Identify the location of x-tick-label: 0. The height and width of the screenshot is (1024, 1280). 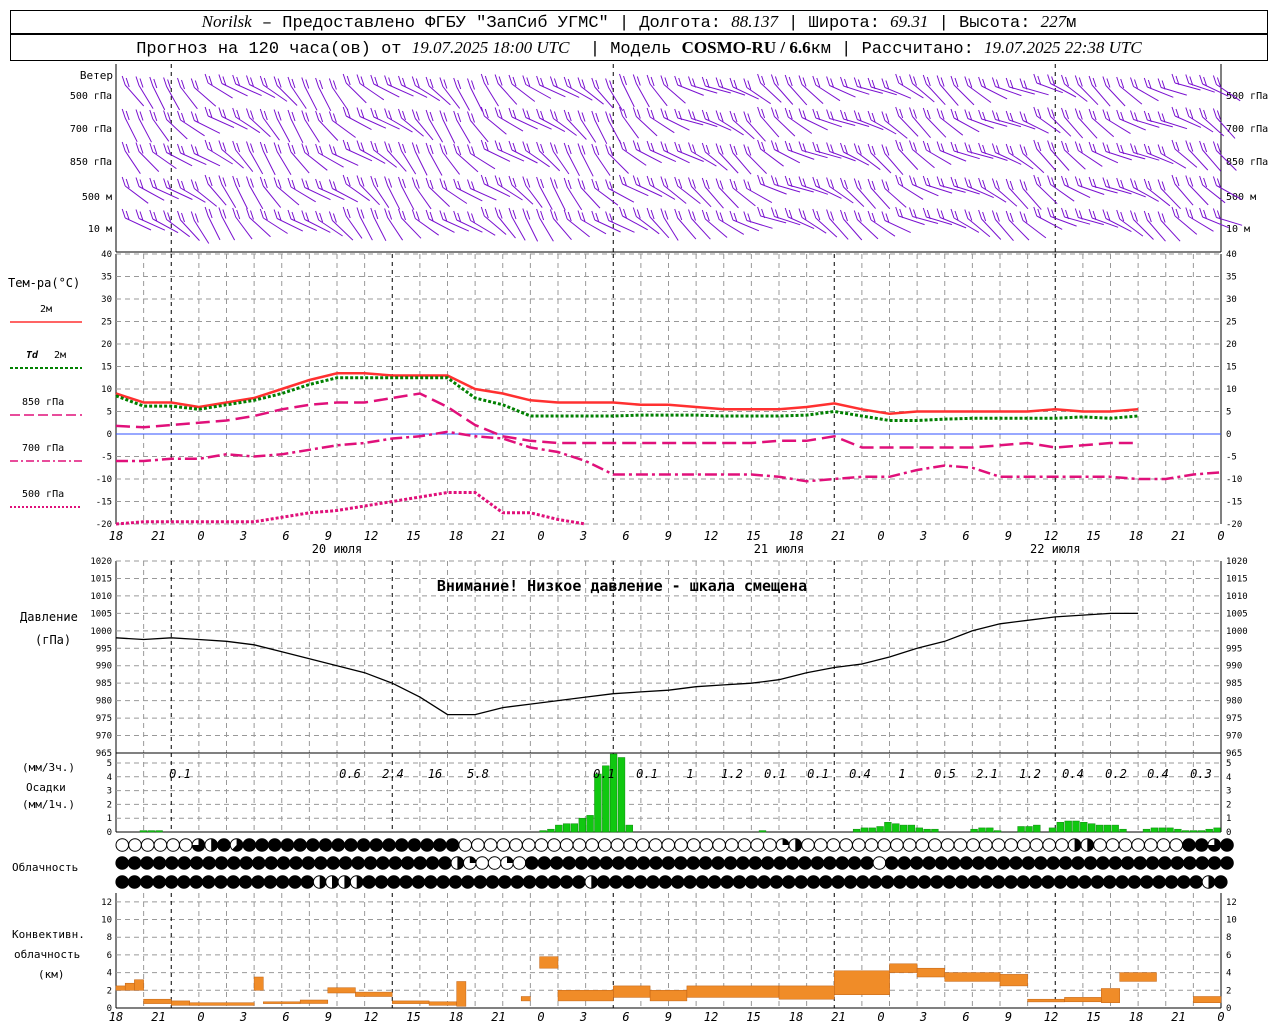
(200, 536).